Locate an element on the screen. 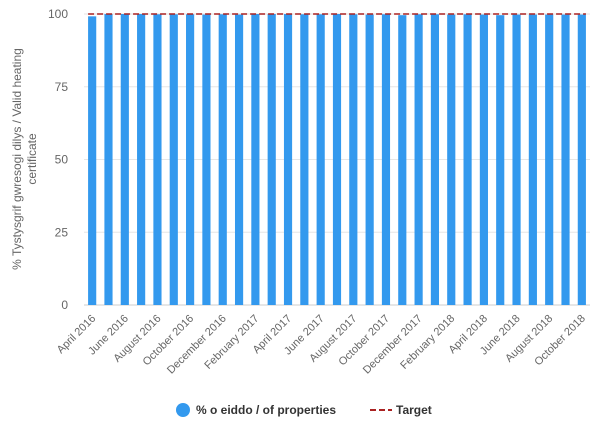  y-tick-label: 75 is located at coordinates (62, 87).